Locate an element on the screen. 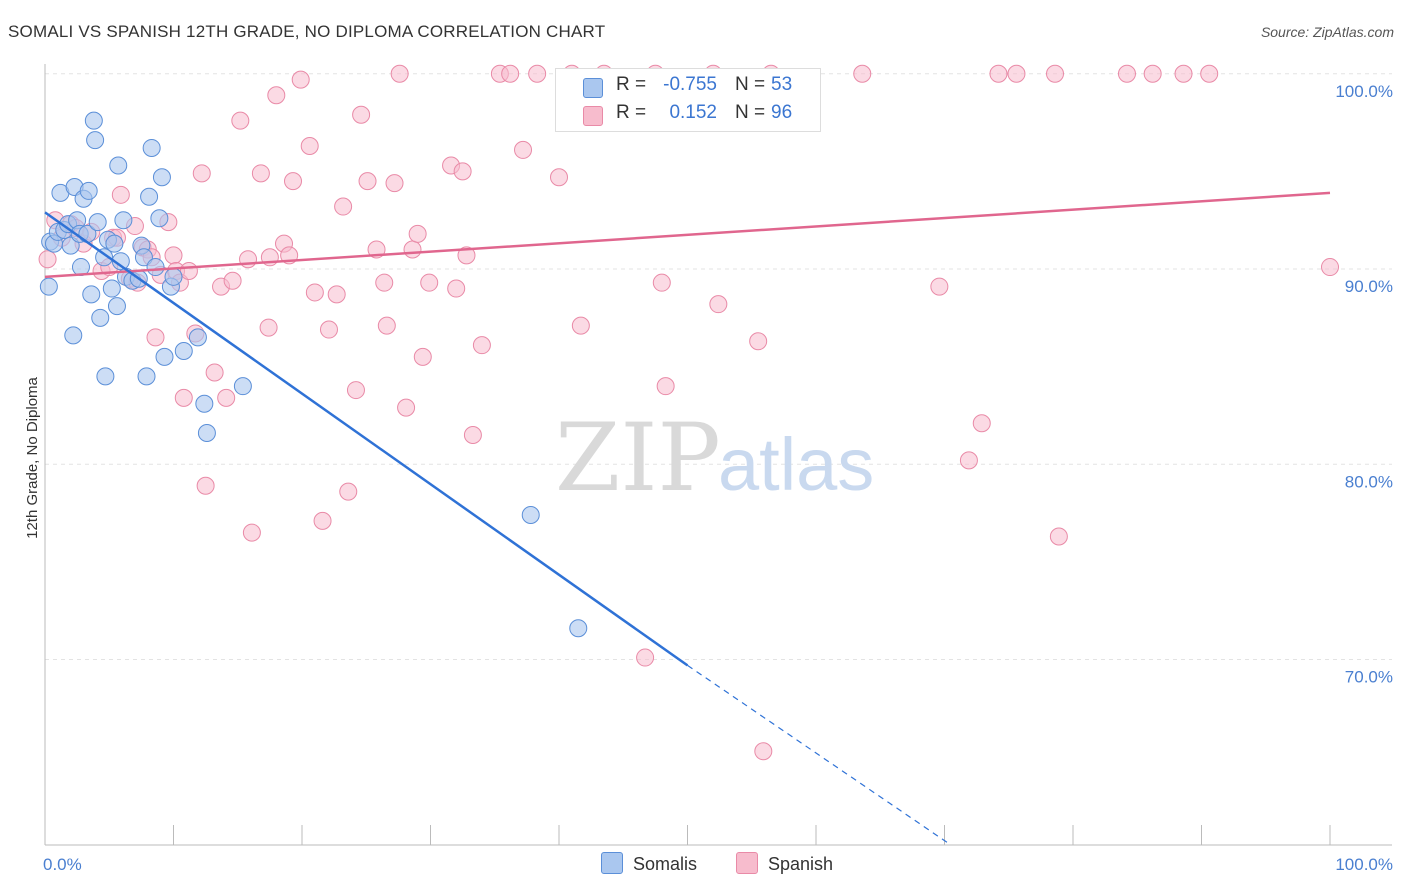 Image resolution: width=1406 pixels, height=892 pixels. somalis-legend-swatch is located at coordinates (612, 863).